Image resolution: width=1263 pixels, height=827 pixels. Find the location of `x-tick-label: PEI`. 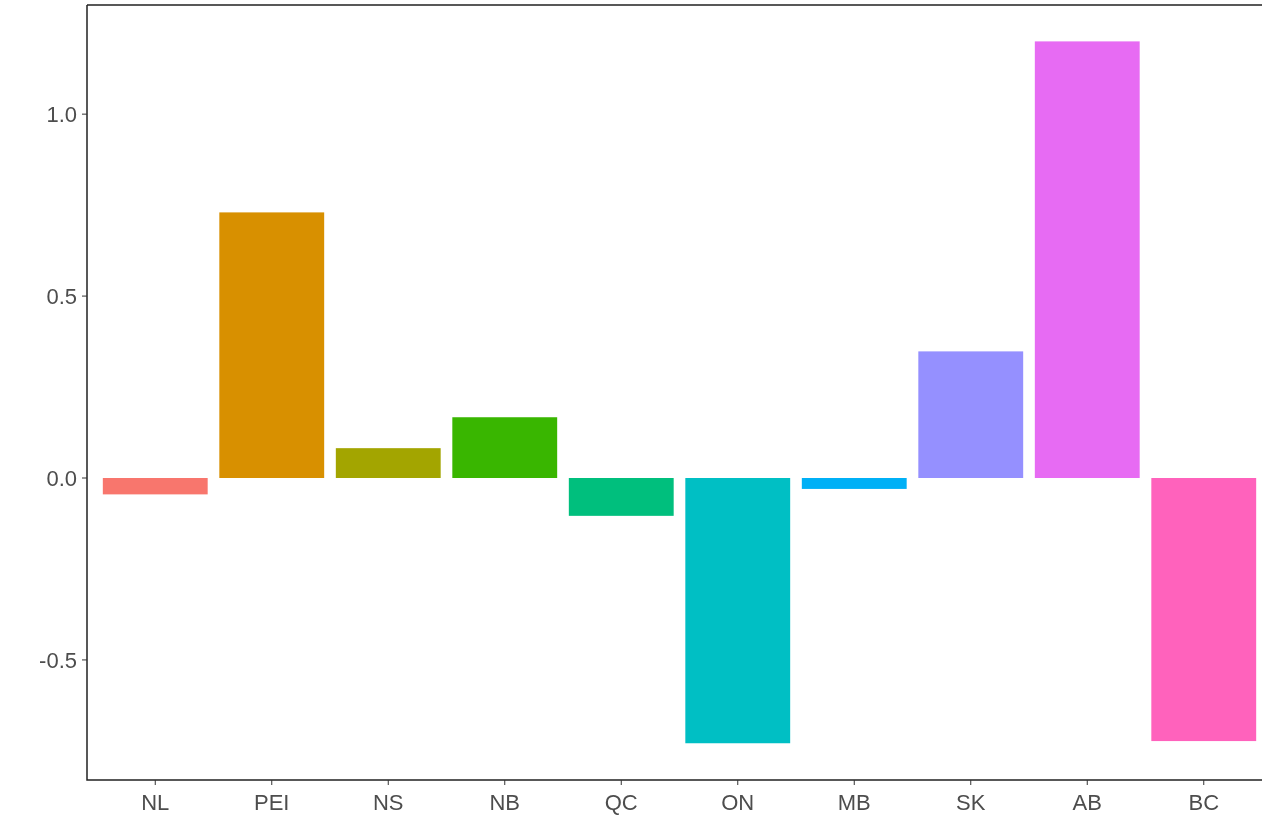

x-tick-label: PEI is located at coordinates (272, 802).